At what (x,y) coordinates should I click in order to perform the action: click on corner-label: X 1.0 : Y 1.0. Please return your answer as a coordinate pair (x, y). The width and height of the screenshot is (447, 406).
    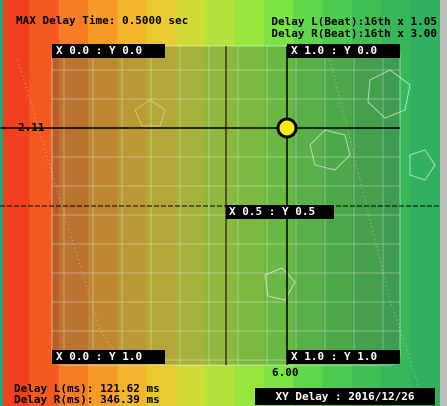
    Looking at the image, I should click on (334, 356).